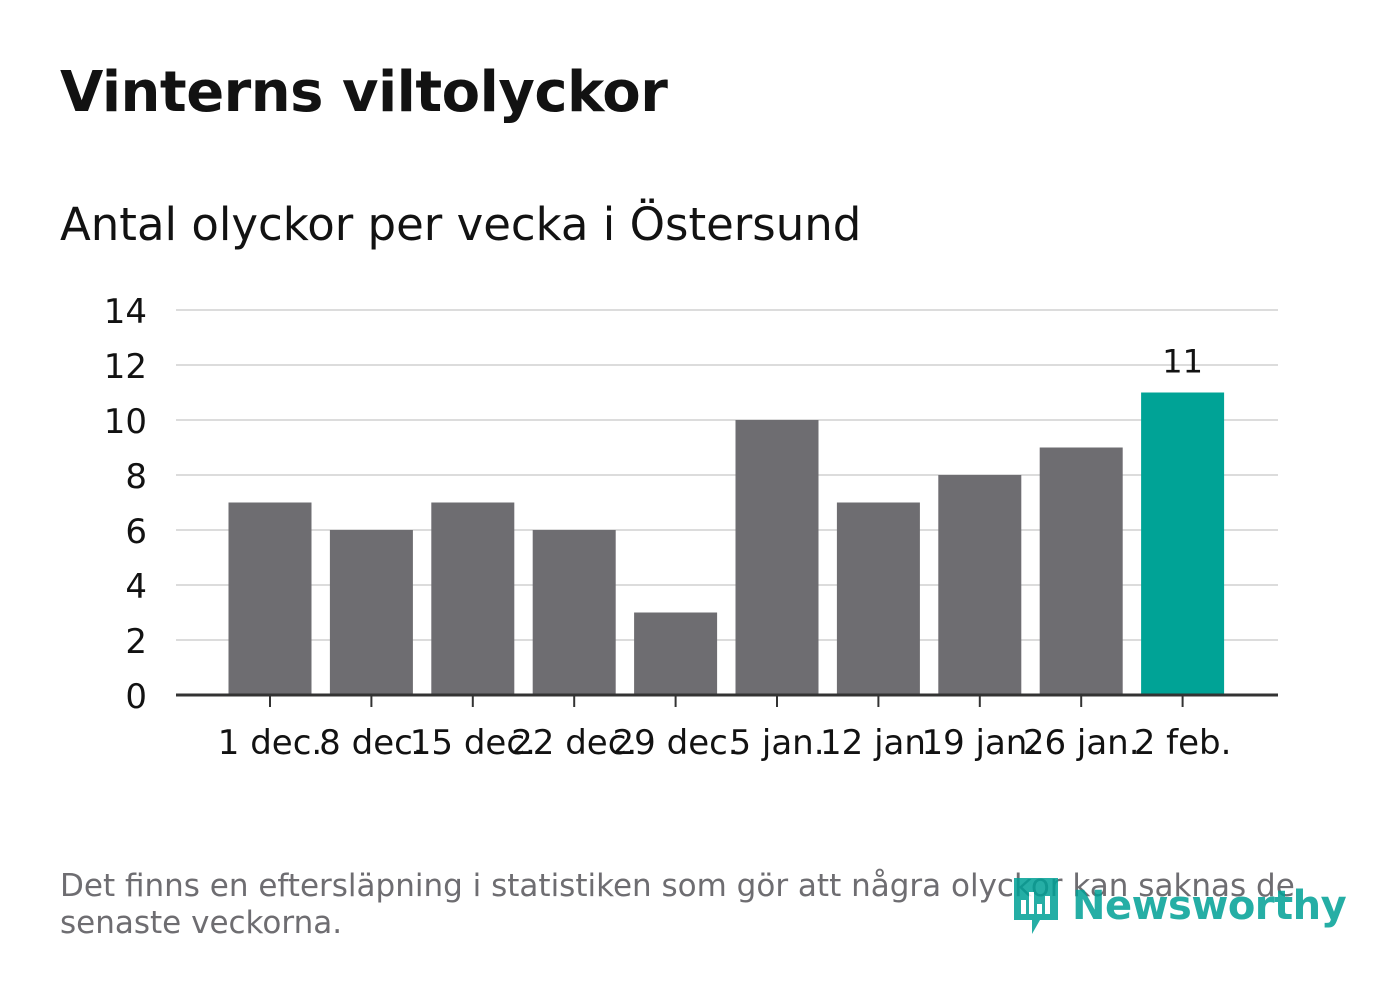  I want to click on brand-name: Newsworthy, so click(1209, 906).